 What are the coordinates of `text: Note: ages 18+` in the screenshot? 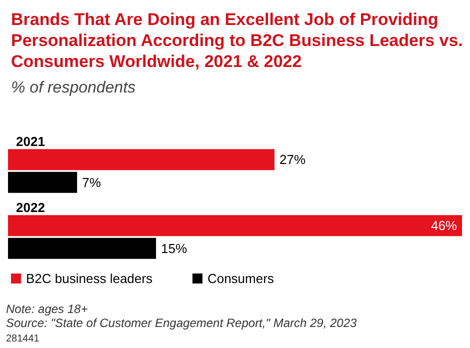 It's located at (47, 309).